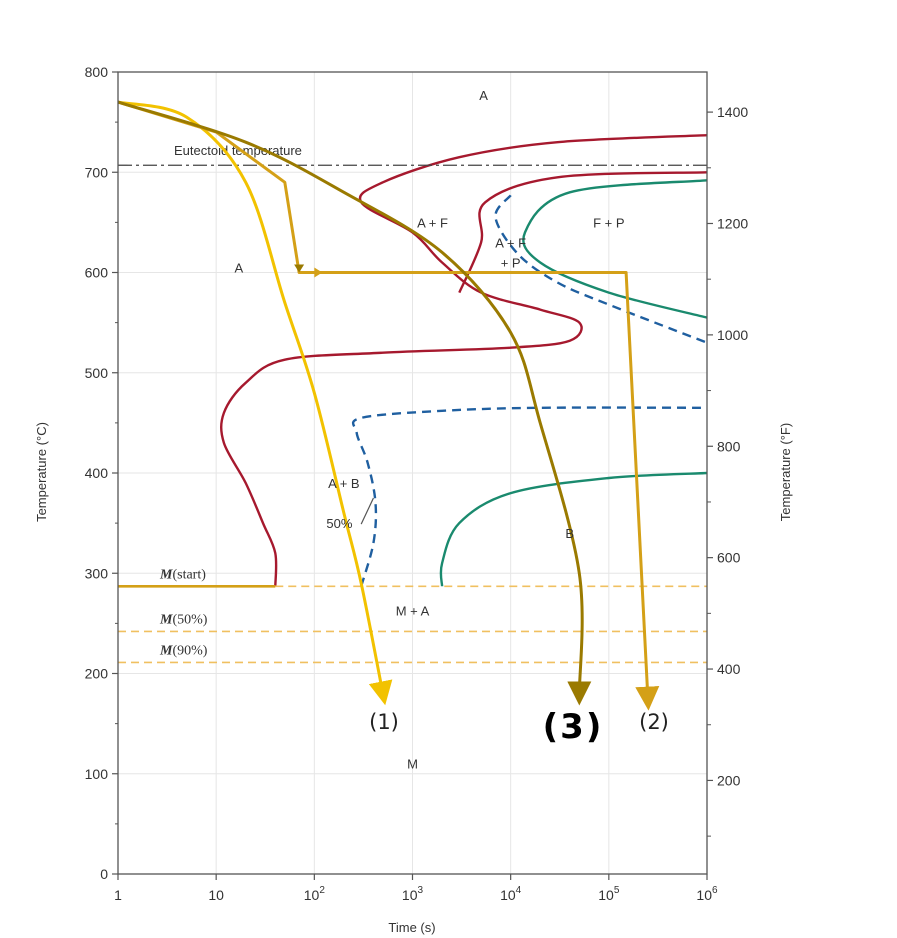 The width and height of the screenshot is (897, 938). I want to click on left-tick-label: 200, so click(97, 674).